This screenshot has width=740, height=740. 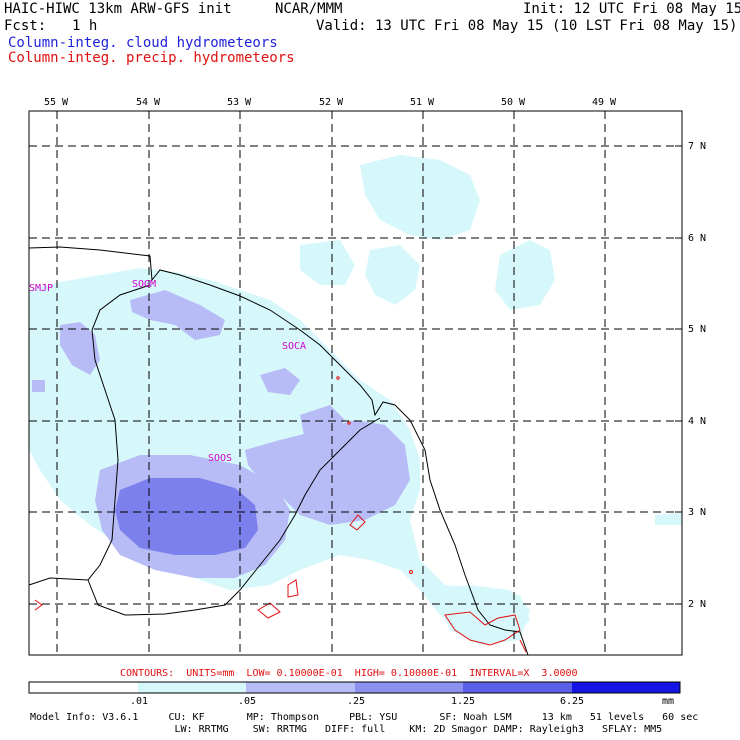 I want to click on cloud-strong-shading, so click(x=186, y=516).